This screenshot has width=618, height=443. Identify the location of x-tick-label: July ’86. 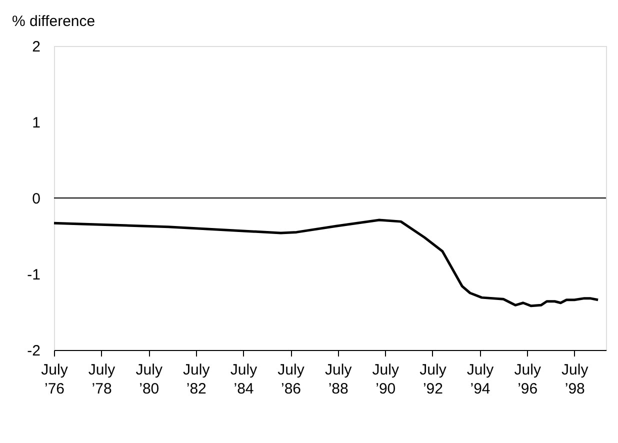
(291, 380).